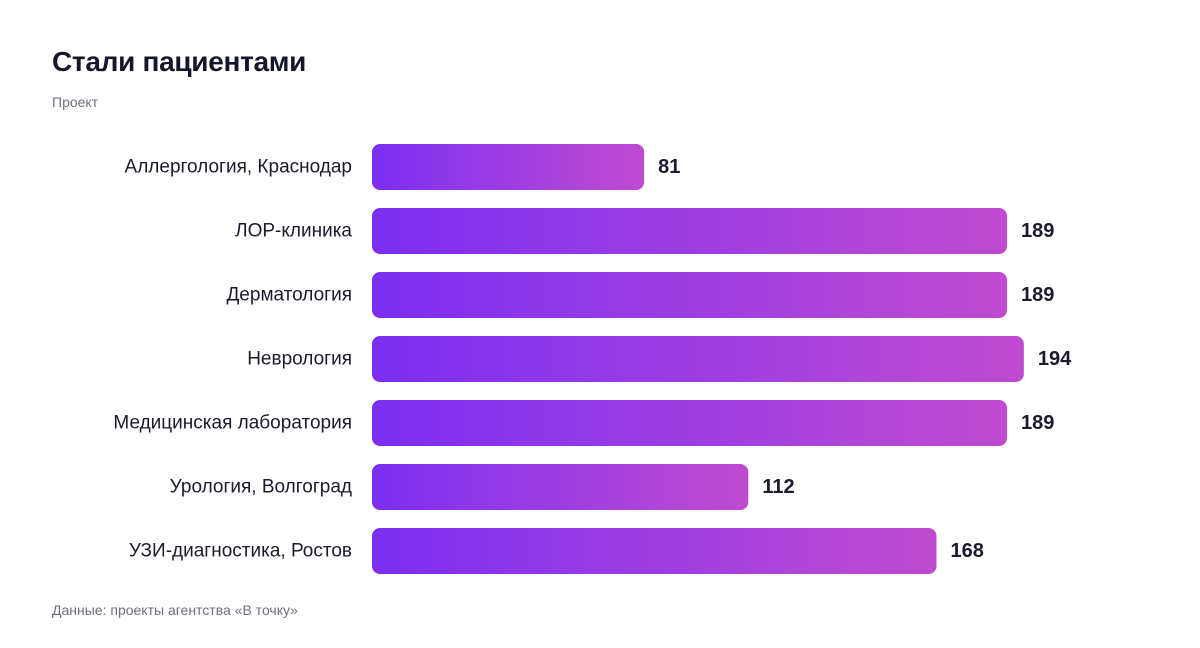  I want to click on value-label: 194, so click(1055, 359).